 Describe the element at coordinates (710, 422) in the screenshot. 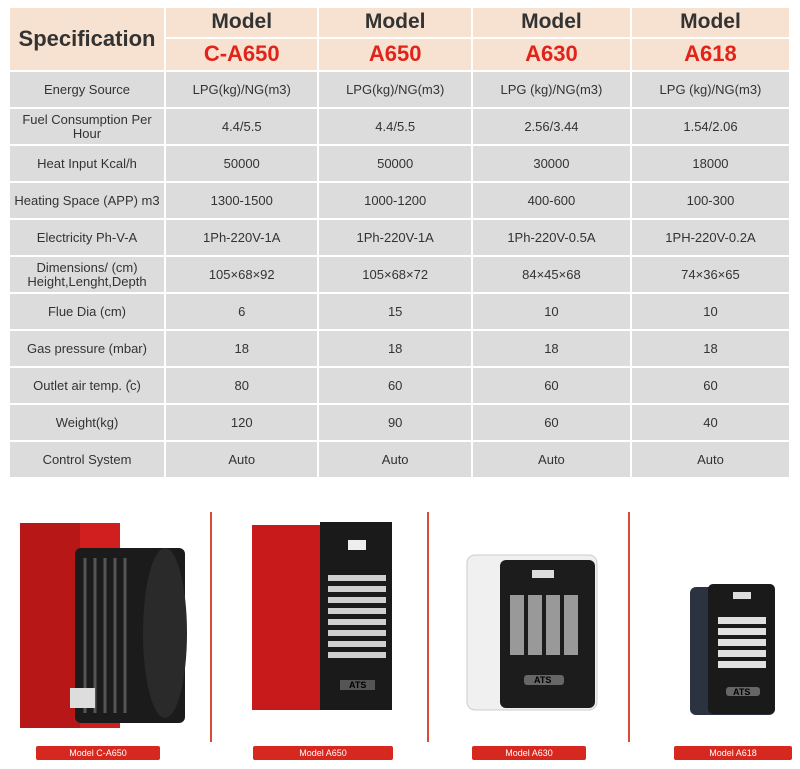

I see `spec-value: 40` at that location.